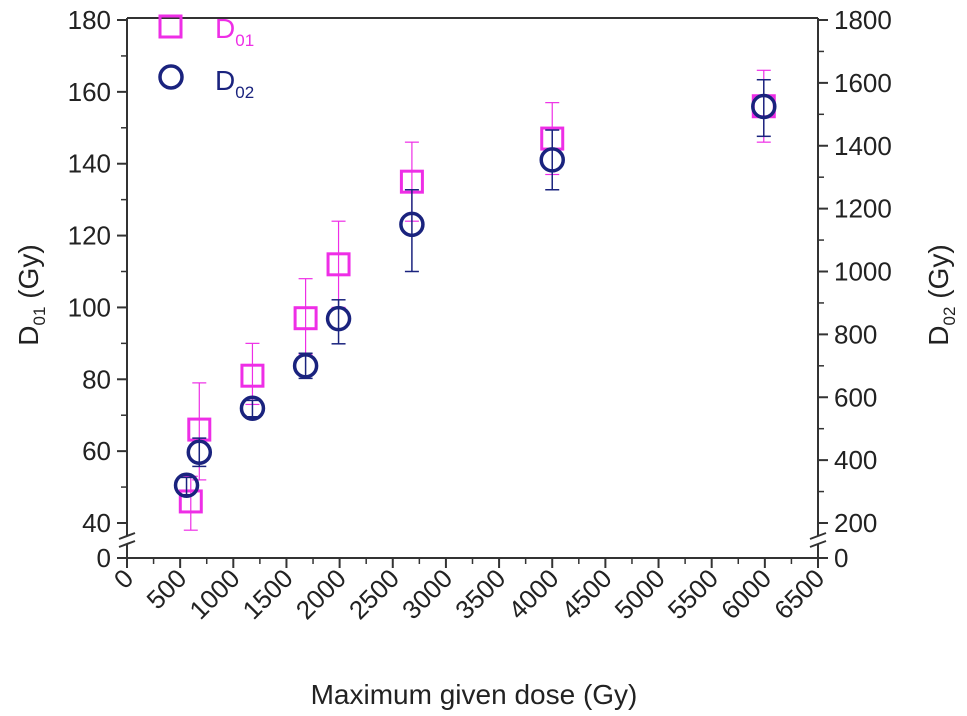 The height and width of the screenshot is (716, 967). Describe the element at coordinates (480, 594) in the screenshot. I see `x-tick-label-3500: 3500` at that location.